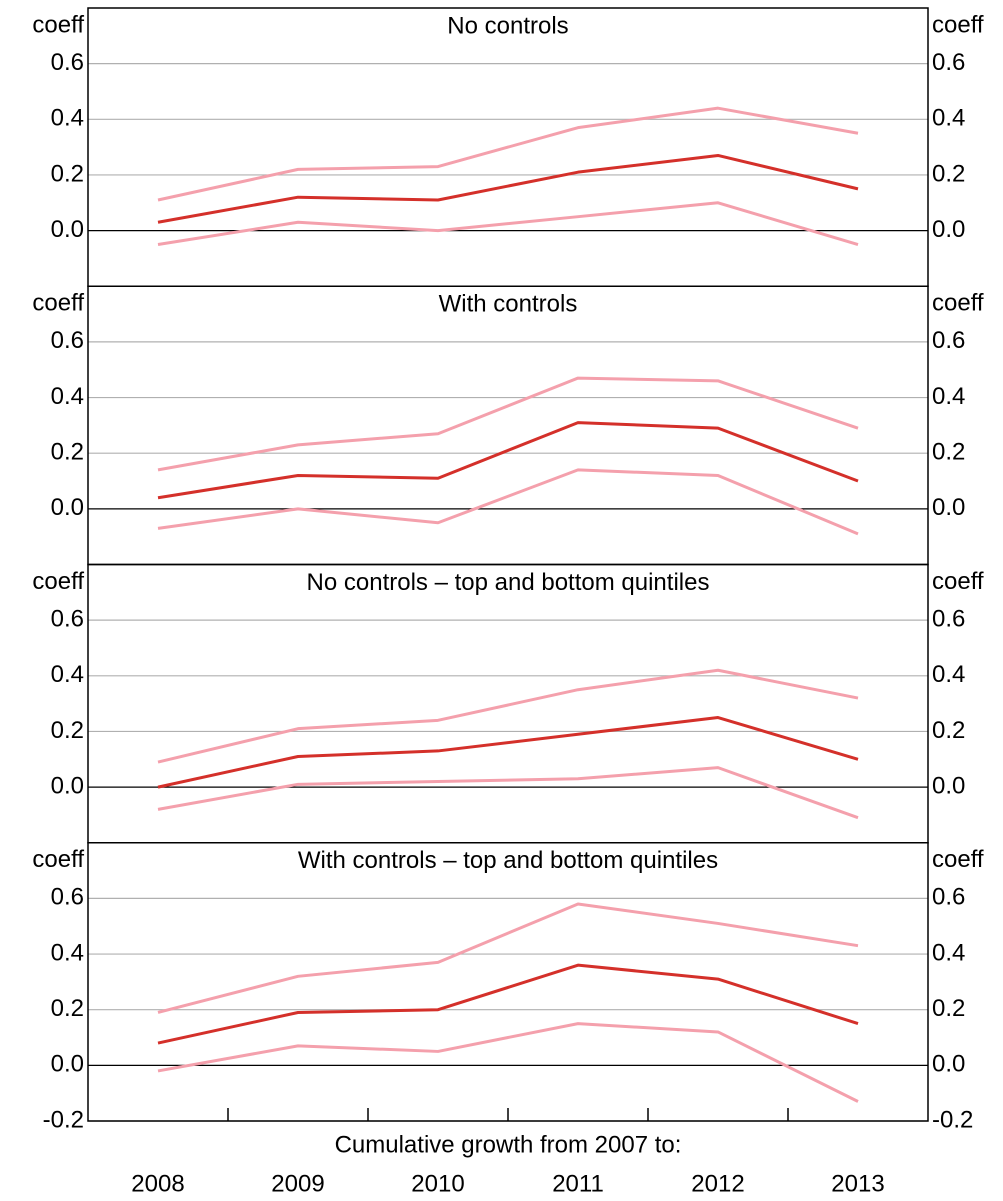  I want to click on y2-tick-label: -0.2, so click(952, 1119).